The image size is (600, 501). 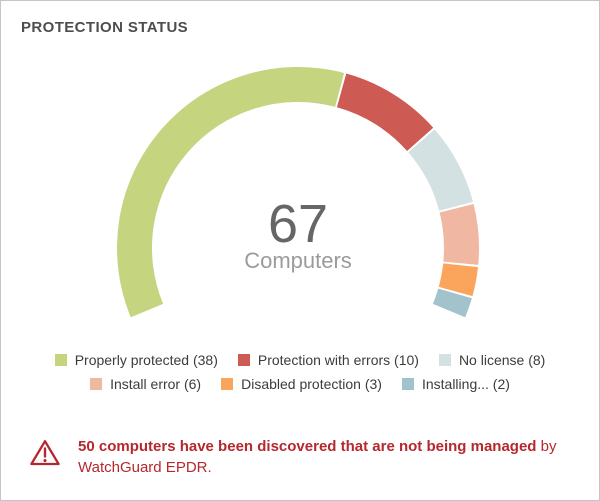 I want to click on legend-item-installing: Installing... (2), so click(x=455, y=384).